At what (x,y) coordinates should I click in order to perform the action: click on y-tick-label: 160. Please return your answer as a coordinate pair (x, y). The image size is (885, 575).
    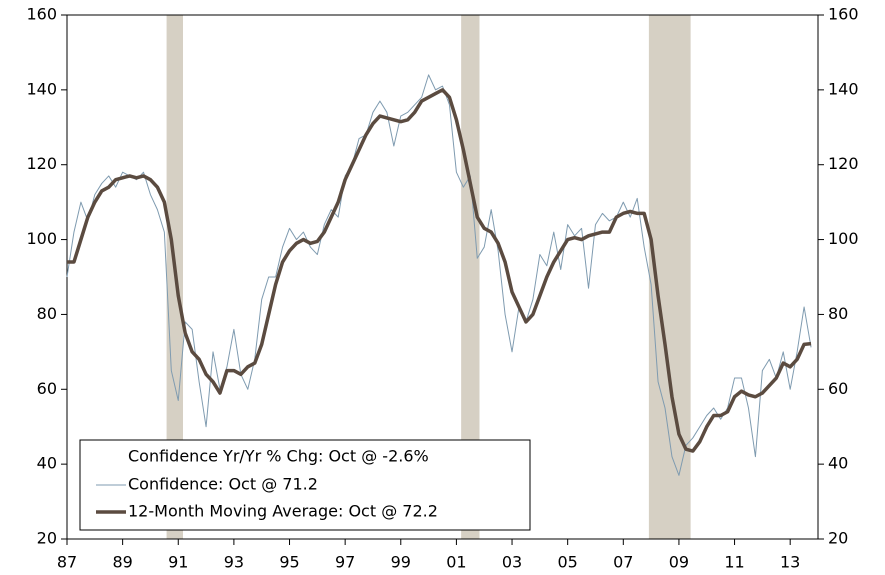
    Looking at the image, I should click on (41, 14).